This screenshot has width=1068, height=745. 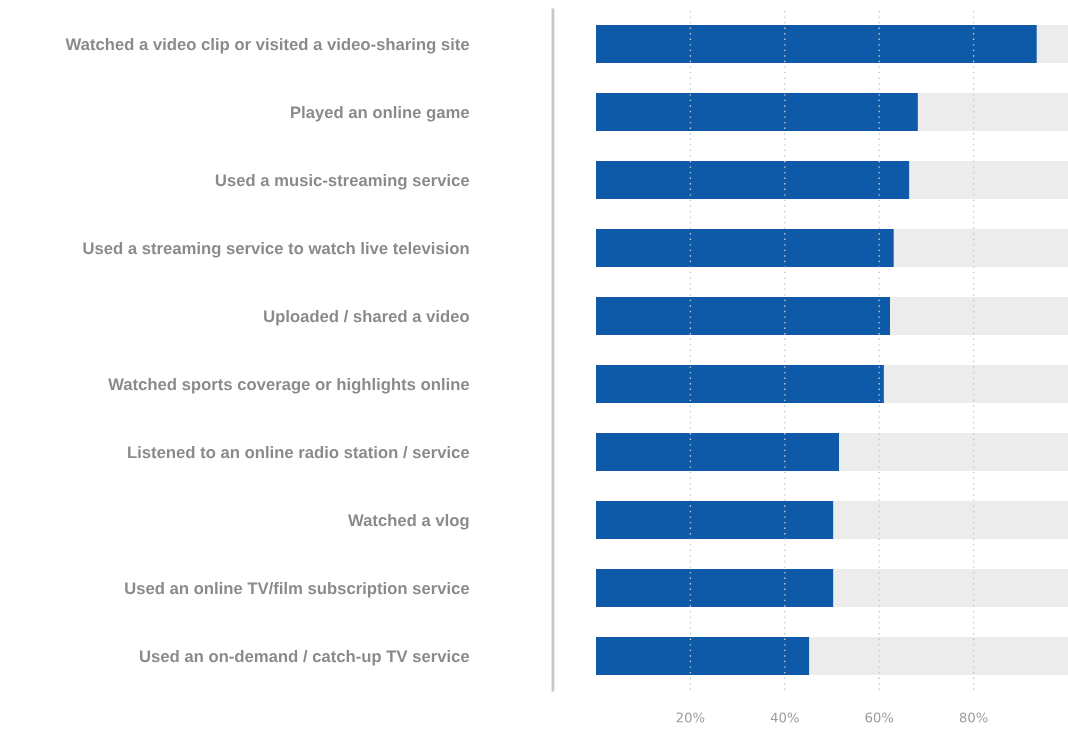 I want to click on y-tick-label: Watched sports coverage or highlights online, so click(x=289, y=385).